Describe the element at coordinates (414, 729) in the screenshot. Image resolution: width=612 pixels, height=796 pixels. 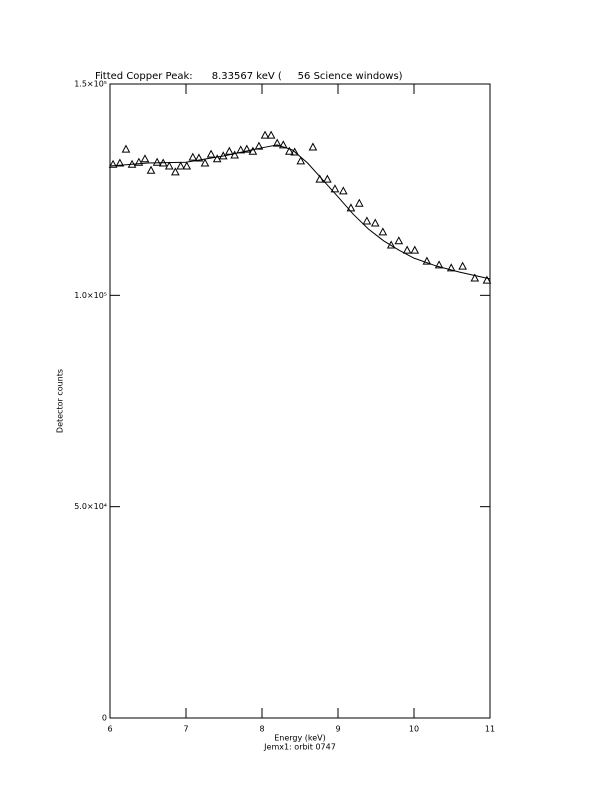
I see `x-tick-label: 10` at that location.